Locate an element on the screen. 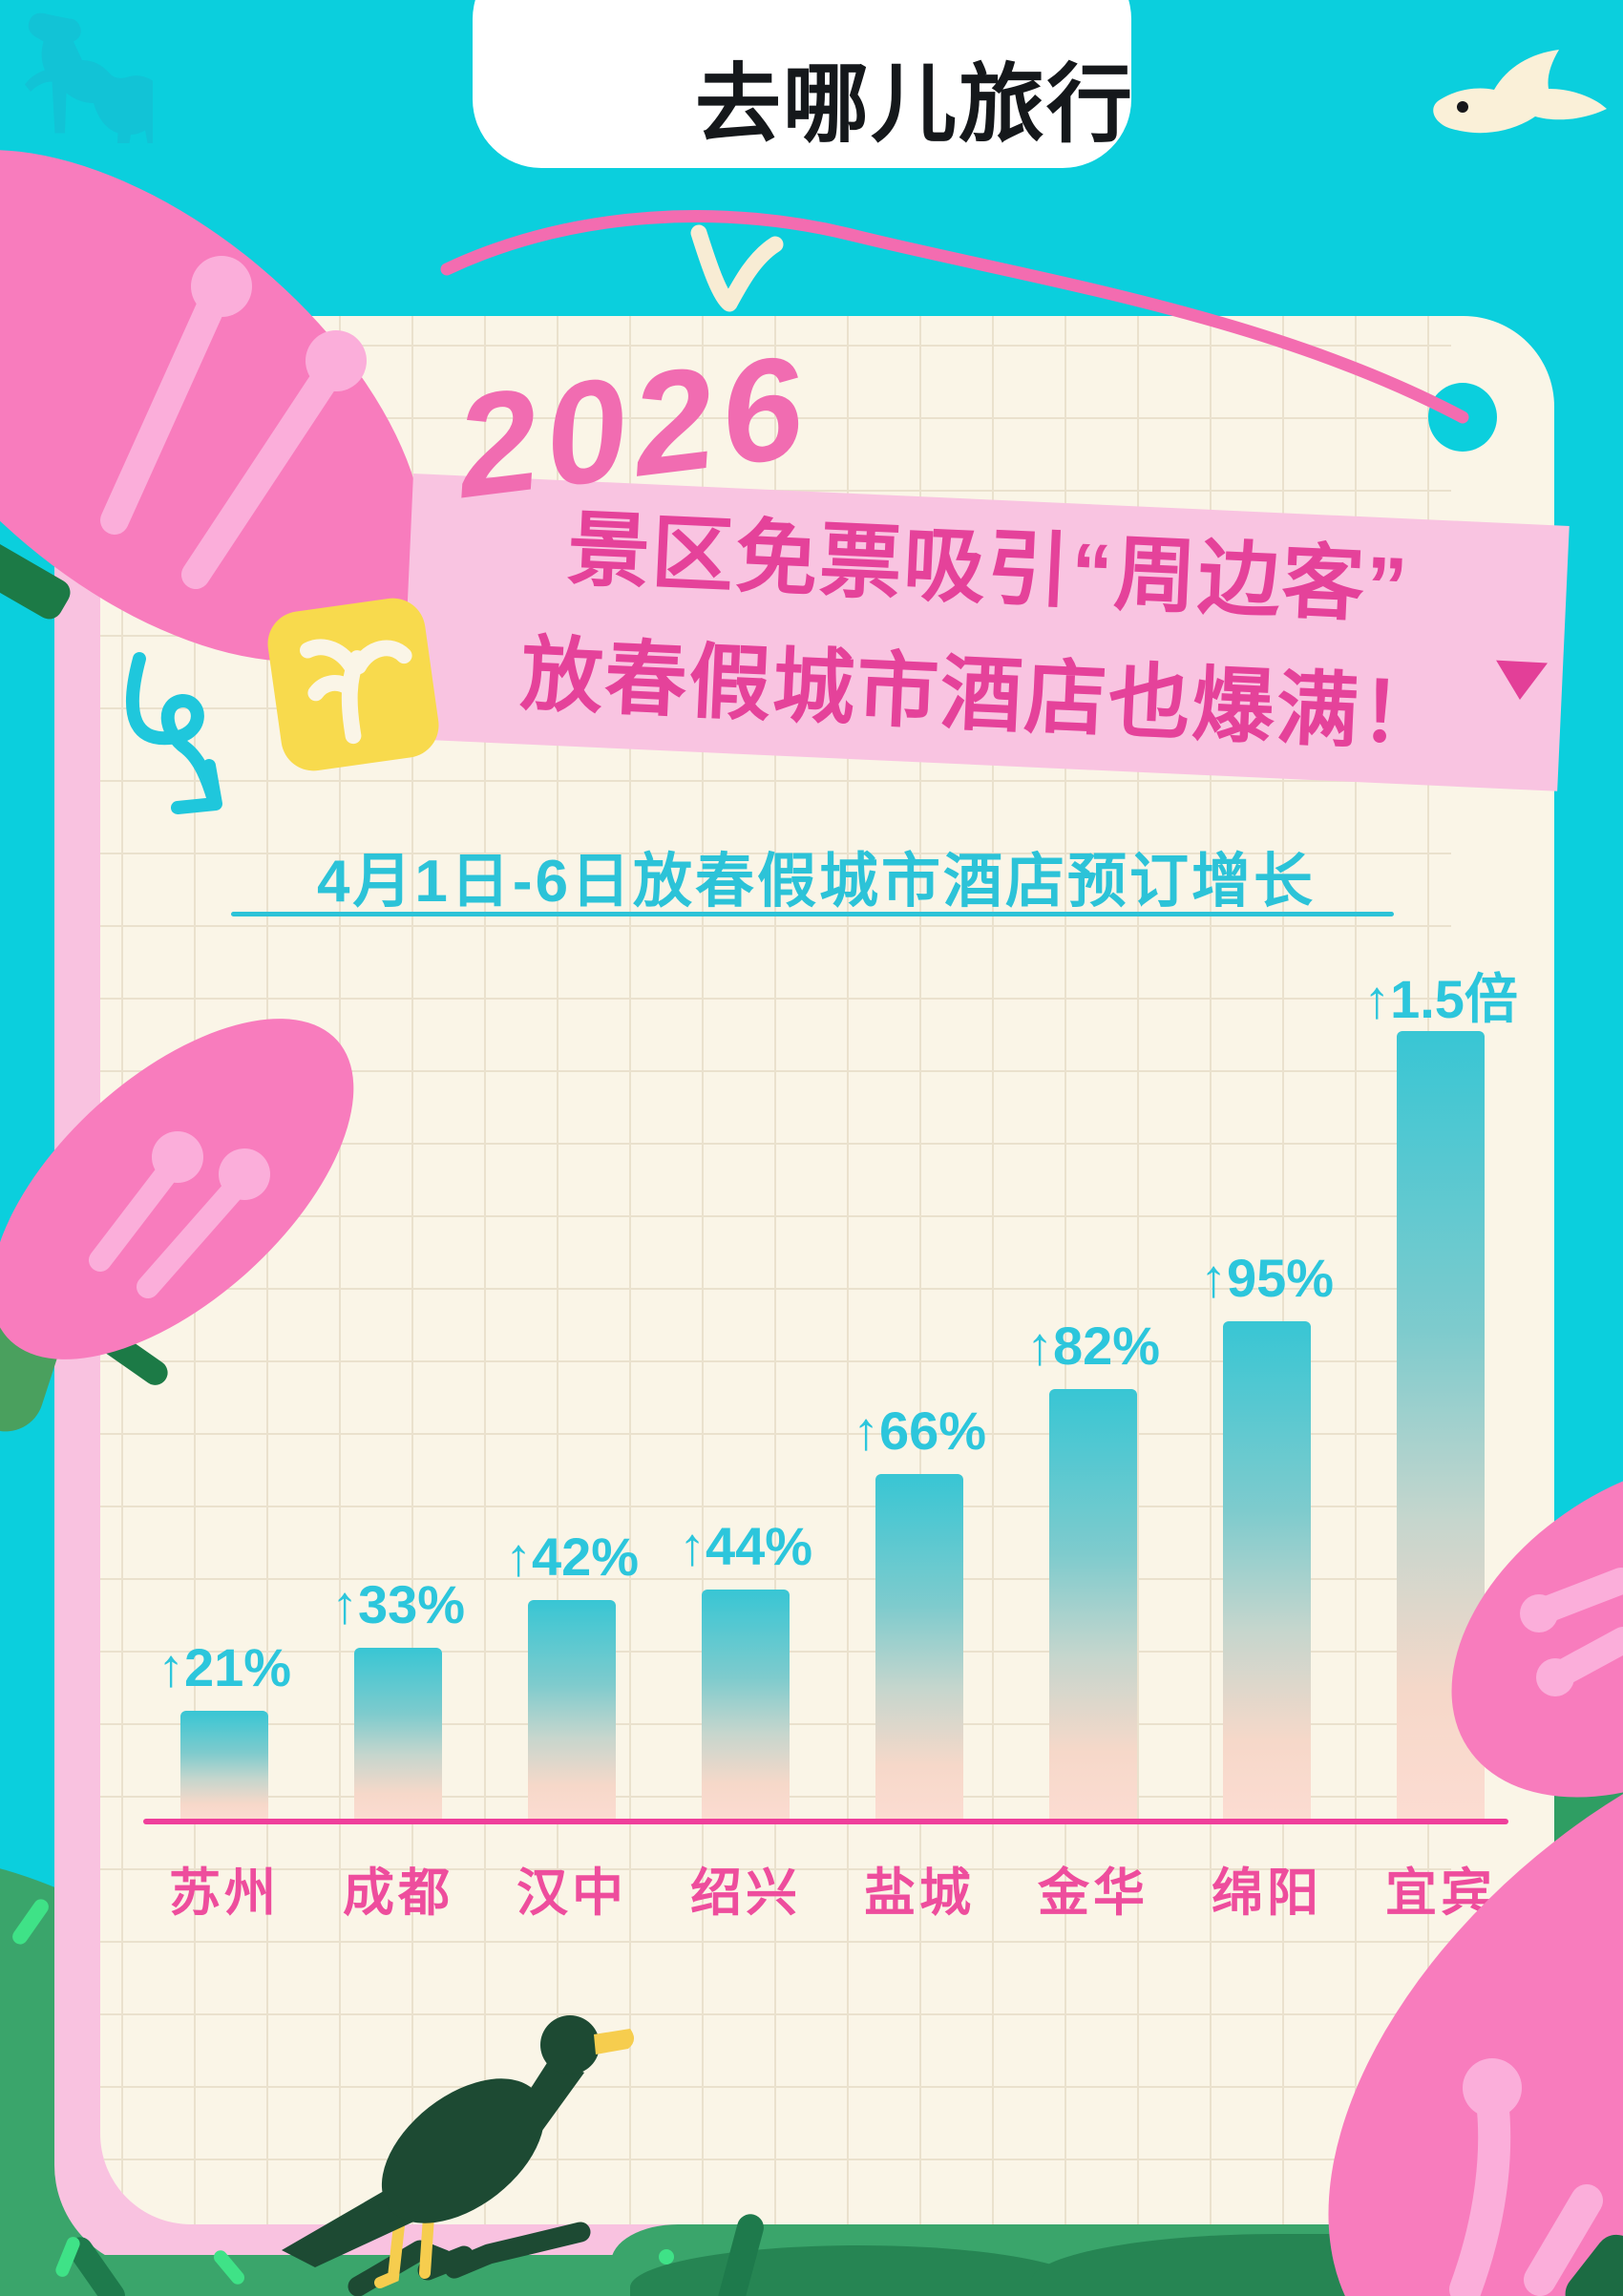 The width and height of the screenshot is (1623, 2296). bar-value-label: ↑66% is located at coordinates (919, 1431).